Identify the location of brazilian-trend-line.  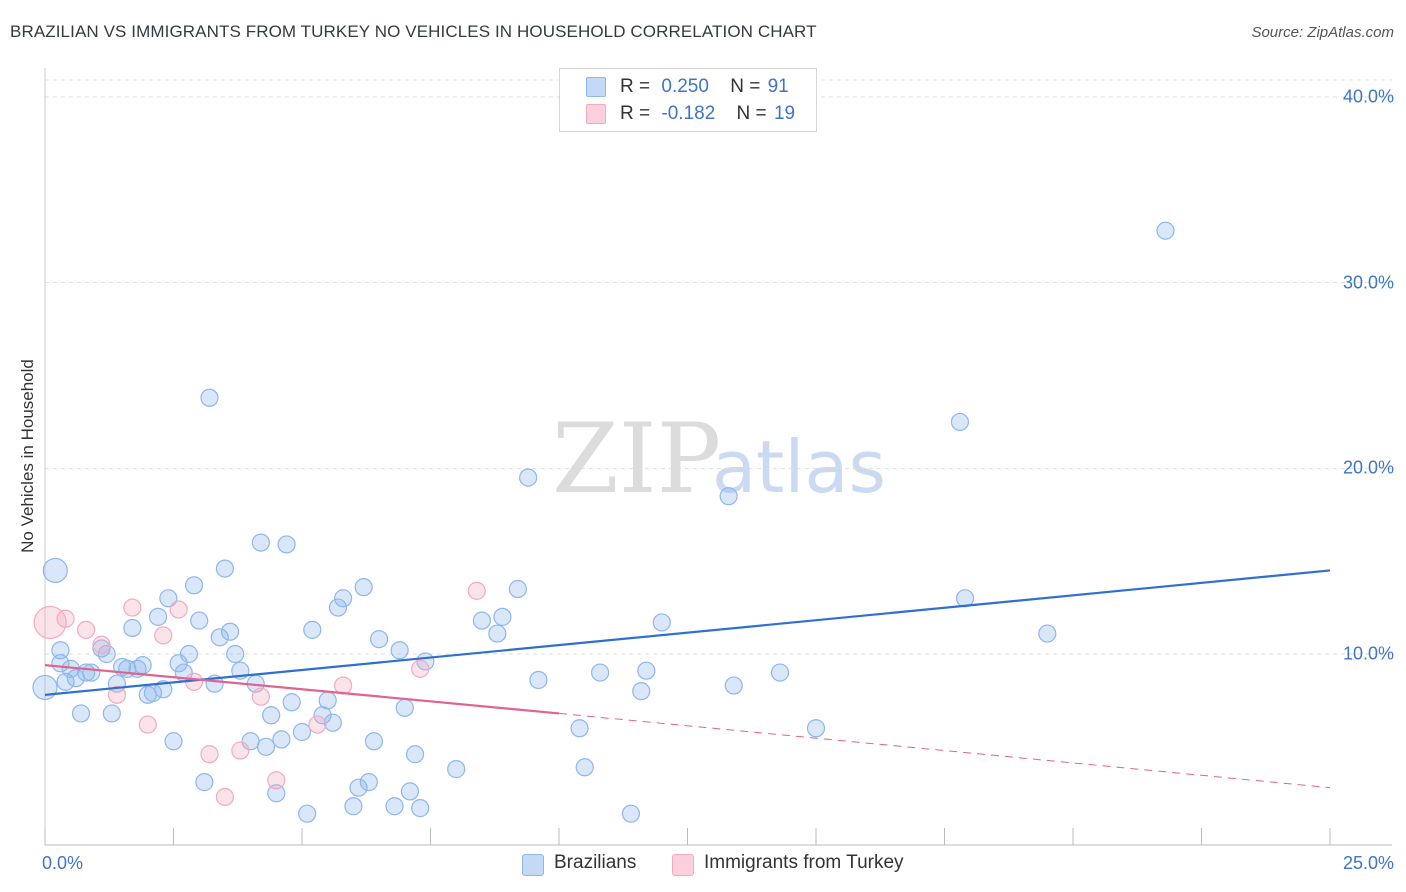
(687, 632).